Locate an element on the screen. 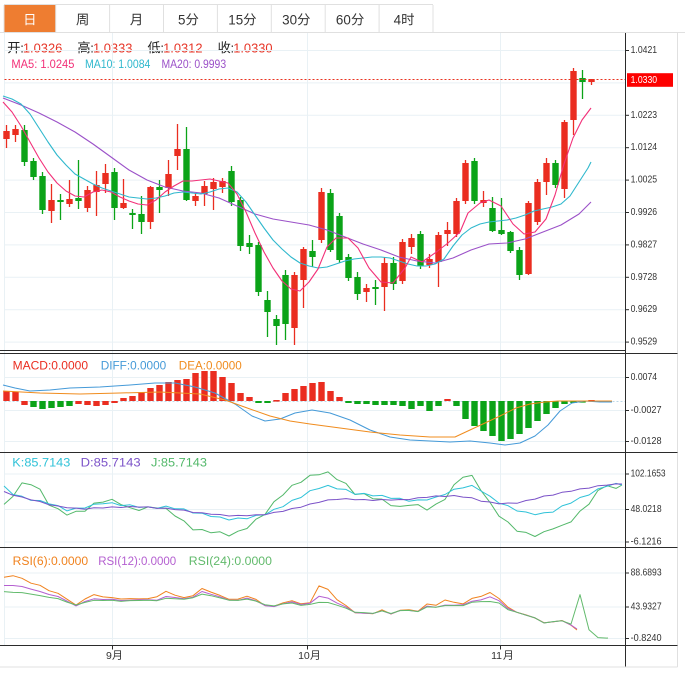 The image size is (685, 680). svg-text: 0.0074 is located at coordinates (644, 377).